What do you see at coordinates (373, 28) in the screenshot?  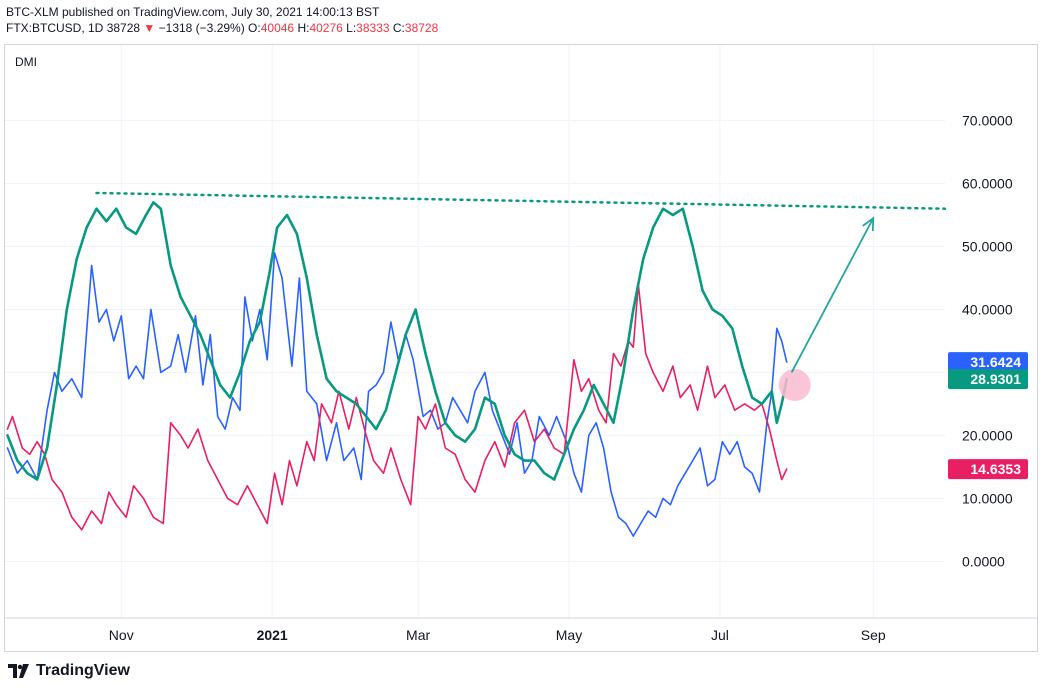 I see `low-value: 38333` at bounding box center [373, 28].